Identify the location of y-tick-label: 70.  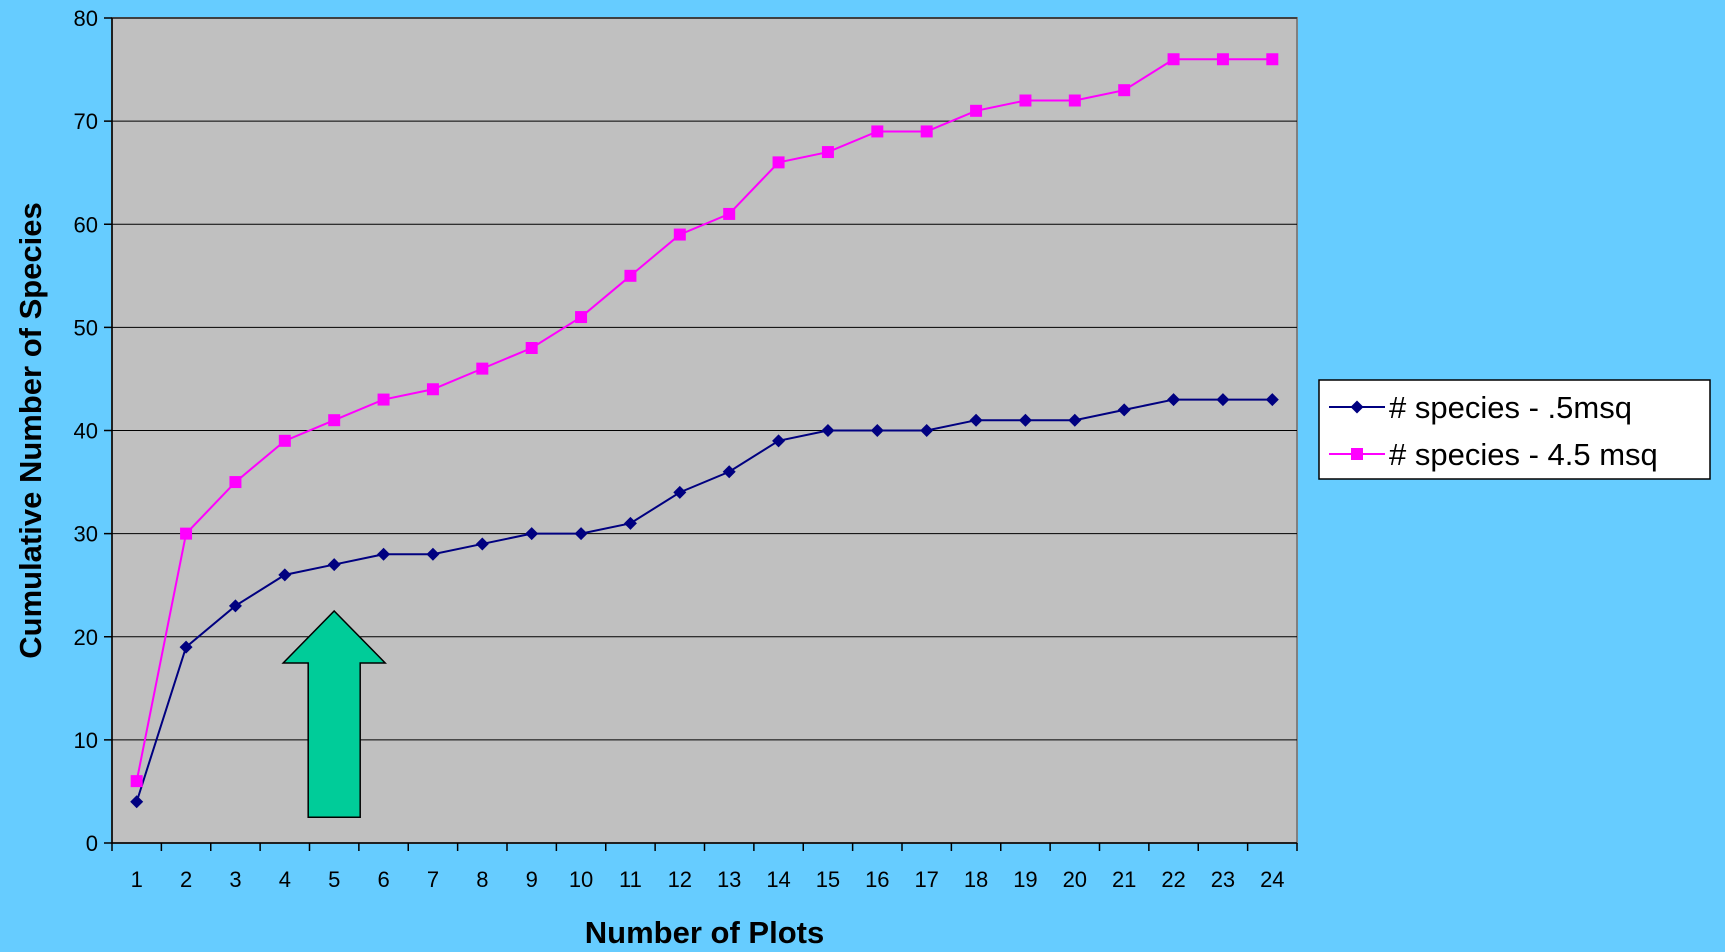
(86, 121).